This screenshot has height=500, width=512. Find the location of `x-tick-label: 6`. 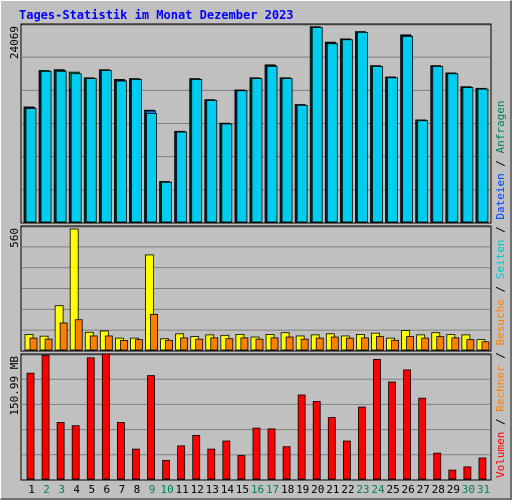

x-tick-label: 6 is located at coordinates (107, 489).